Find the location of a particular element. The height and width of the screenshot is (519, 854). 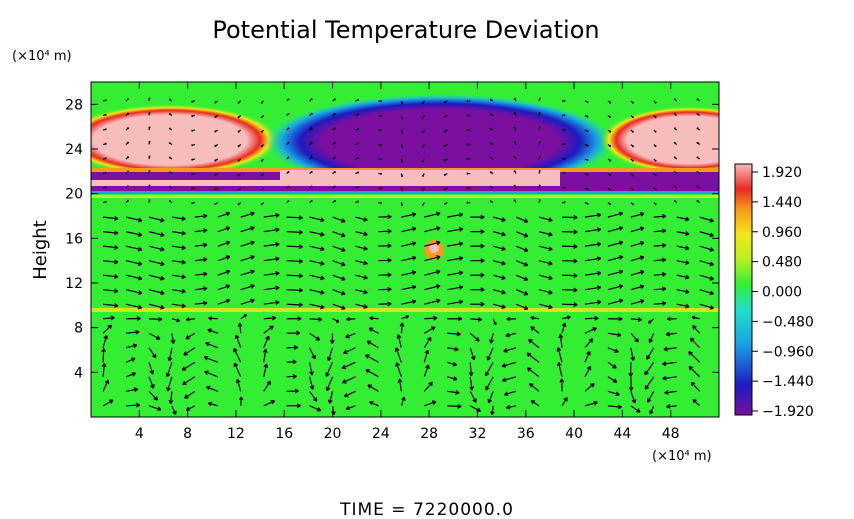

y-tick-label: 4 is located at coordinates (78, 373).